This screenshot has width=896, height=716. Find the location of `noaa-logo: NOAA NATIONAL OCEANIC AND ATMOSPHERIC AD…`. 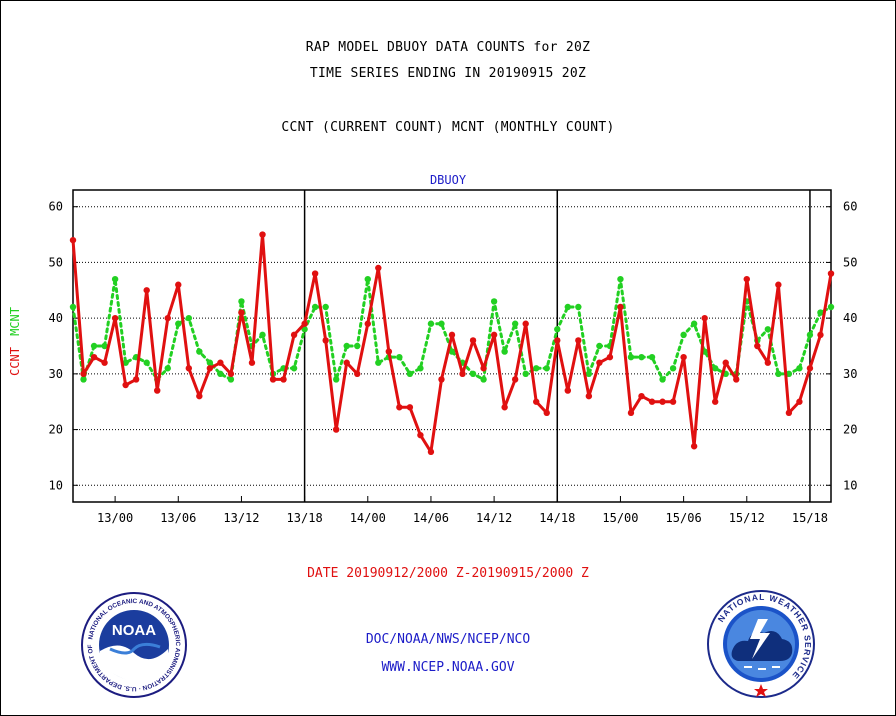

noaa-logo: NOAA NATIONAL OCEANIC AND ATMOSPHERIC AD… is located at coordinates (133, 644).